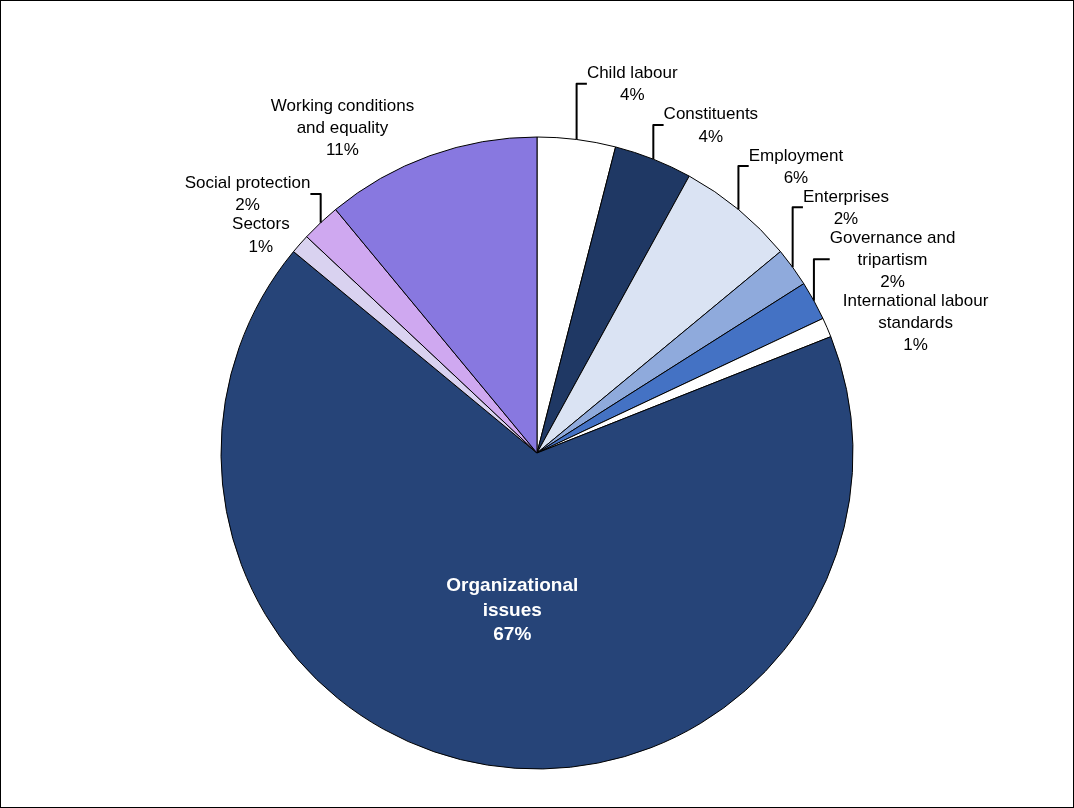 The height and width of the screenshot is (808, 1074). Describe the element at coordinates (915, 311) in the screenshot. I see `slice-label: International labour standards` at that location.